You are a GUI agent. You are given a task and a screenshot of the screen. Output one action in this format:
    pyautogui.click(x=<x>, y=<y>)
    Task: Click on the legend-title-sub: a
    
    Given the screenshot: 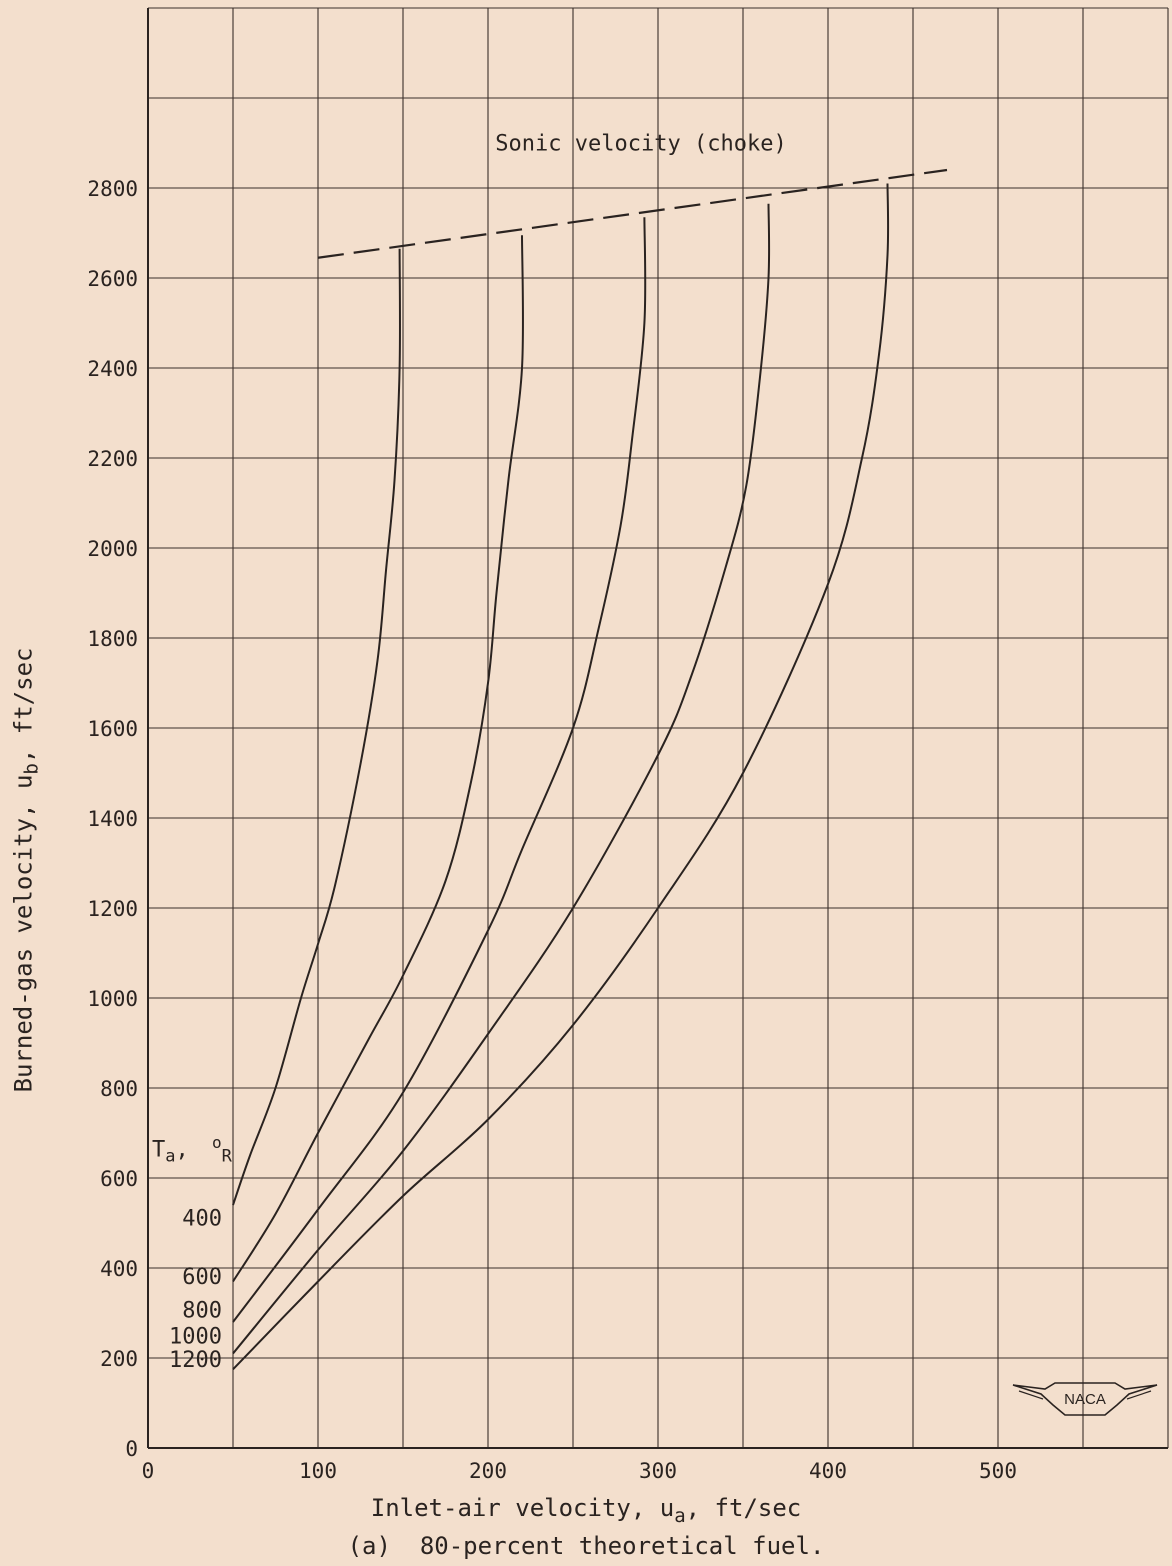 What is the action you would take?
    pyautogui.click(x=170, y=1156)
    